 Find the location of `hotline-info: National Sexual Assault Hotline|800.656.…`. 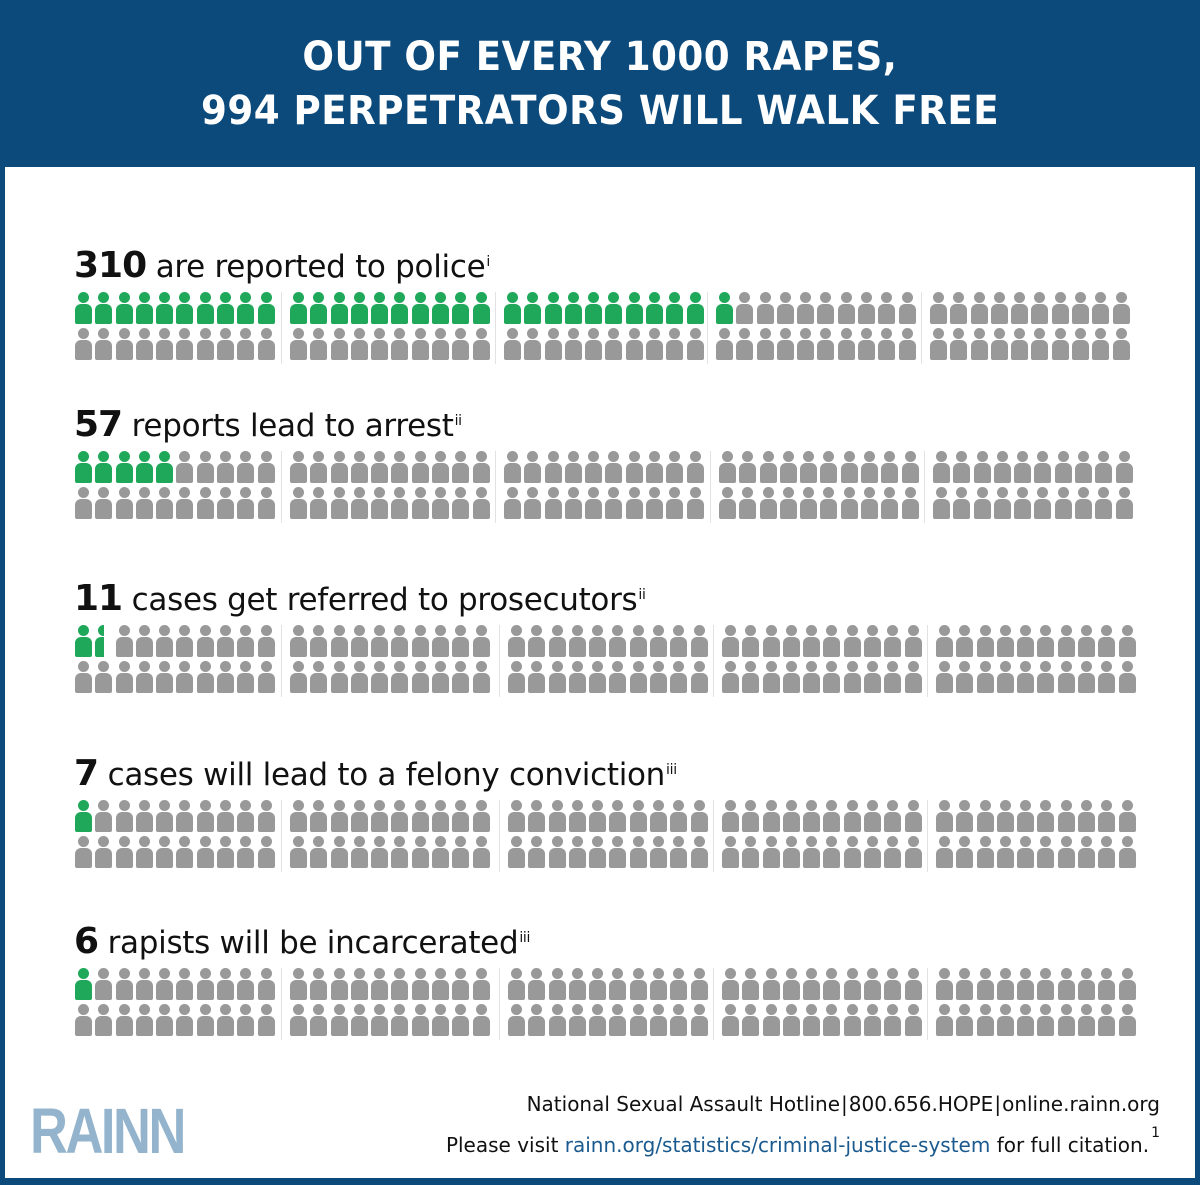

hotline-info: National Sexual Assault Hotline|800.656.… is located at coordinates (843, 1104).